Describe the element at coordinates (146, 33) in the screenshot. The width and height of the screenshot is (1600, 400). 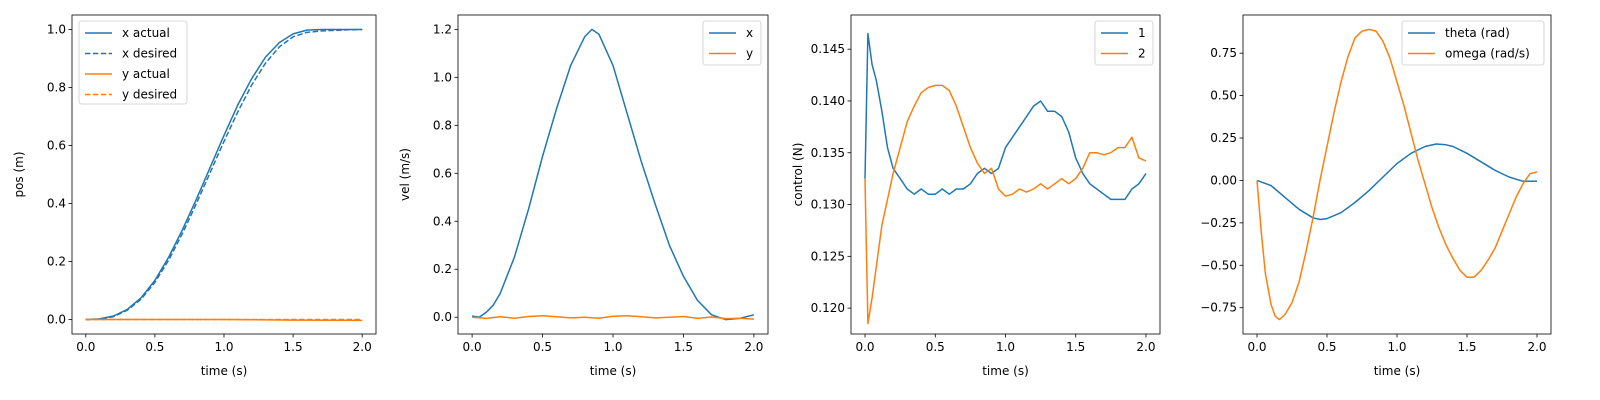
I see `legend-entry: x actual` at that location.